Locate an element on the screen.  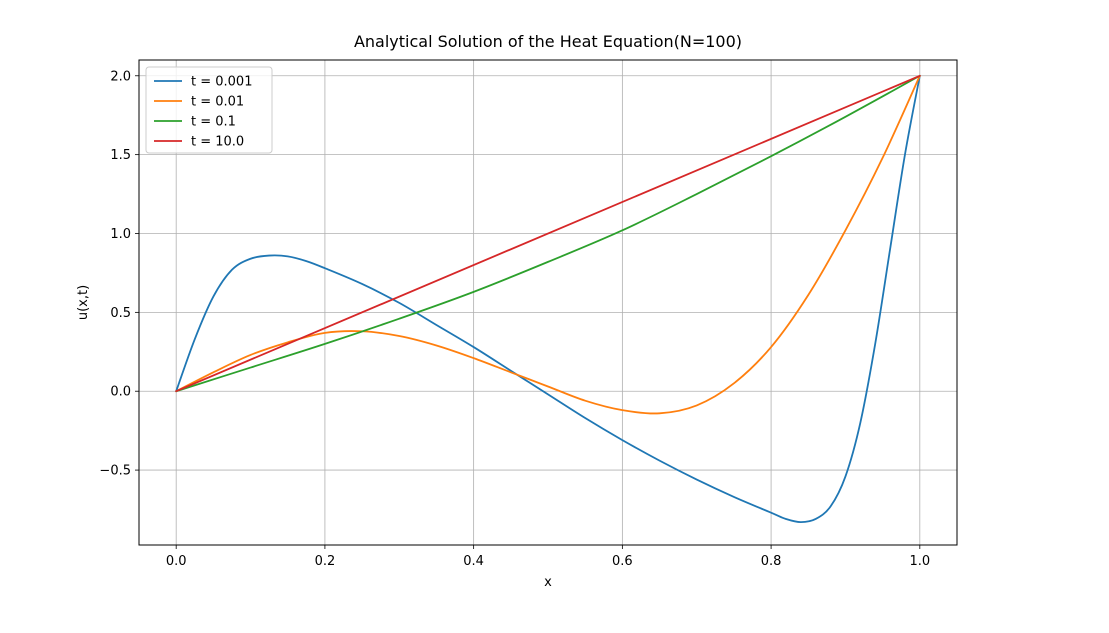
y-tick-label: 1.0 is located at coordinates (120, 234).